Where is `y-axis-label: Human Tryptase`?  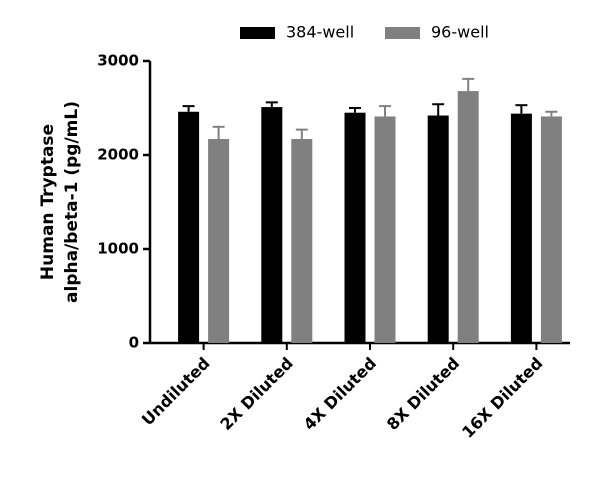
y-axis-label: Human Tryptase is located at coordinates (48, 202).